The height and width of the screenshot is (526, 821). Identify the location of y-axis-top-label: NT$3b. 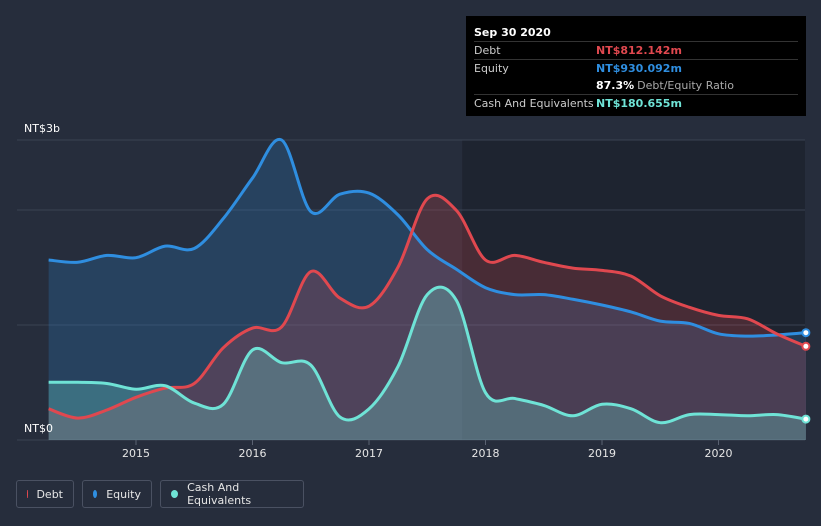
(42, 128).